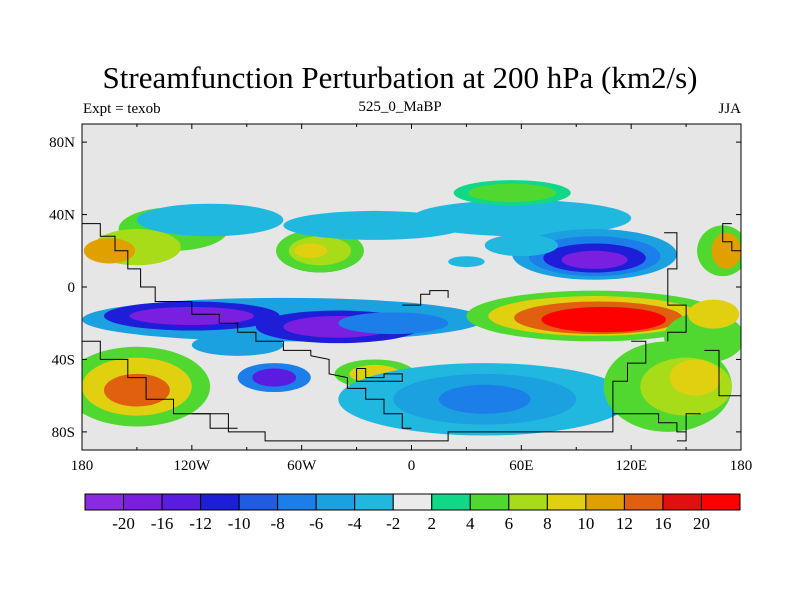 The width and height of the screenshot is (800, 600). Describe the element at coordinates (470, 523) in the screenshot. I see `colorbar-label-9: 4` at that location.